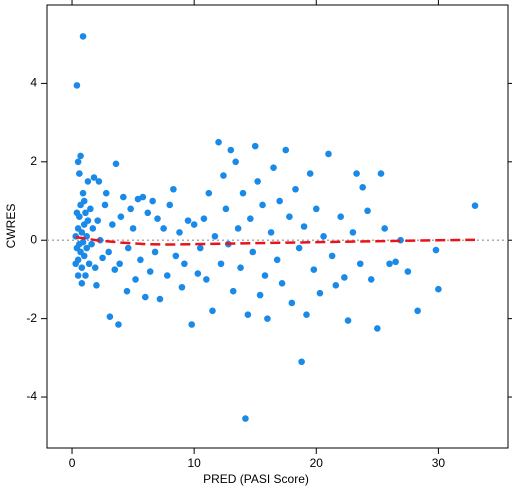 The image size is (512, 492). What do you see at coordinates (31, 318) in the screenshot?
I see `y-tick-label: -2` at bounding box center [31, 318].